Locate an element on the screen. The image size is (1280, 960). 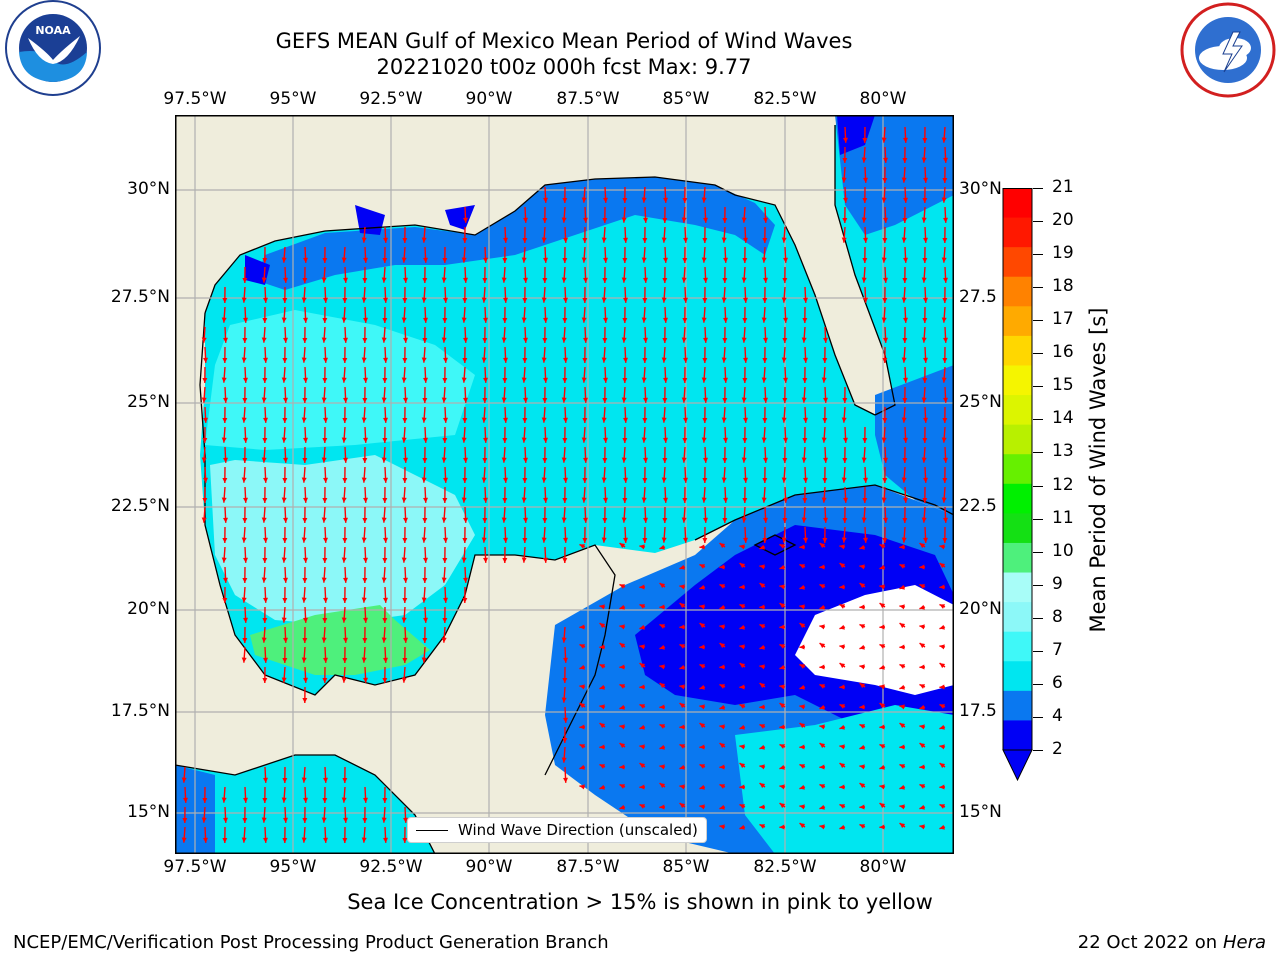
colorbar-tick-label: 18 is located at coordinates (1063, 286).